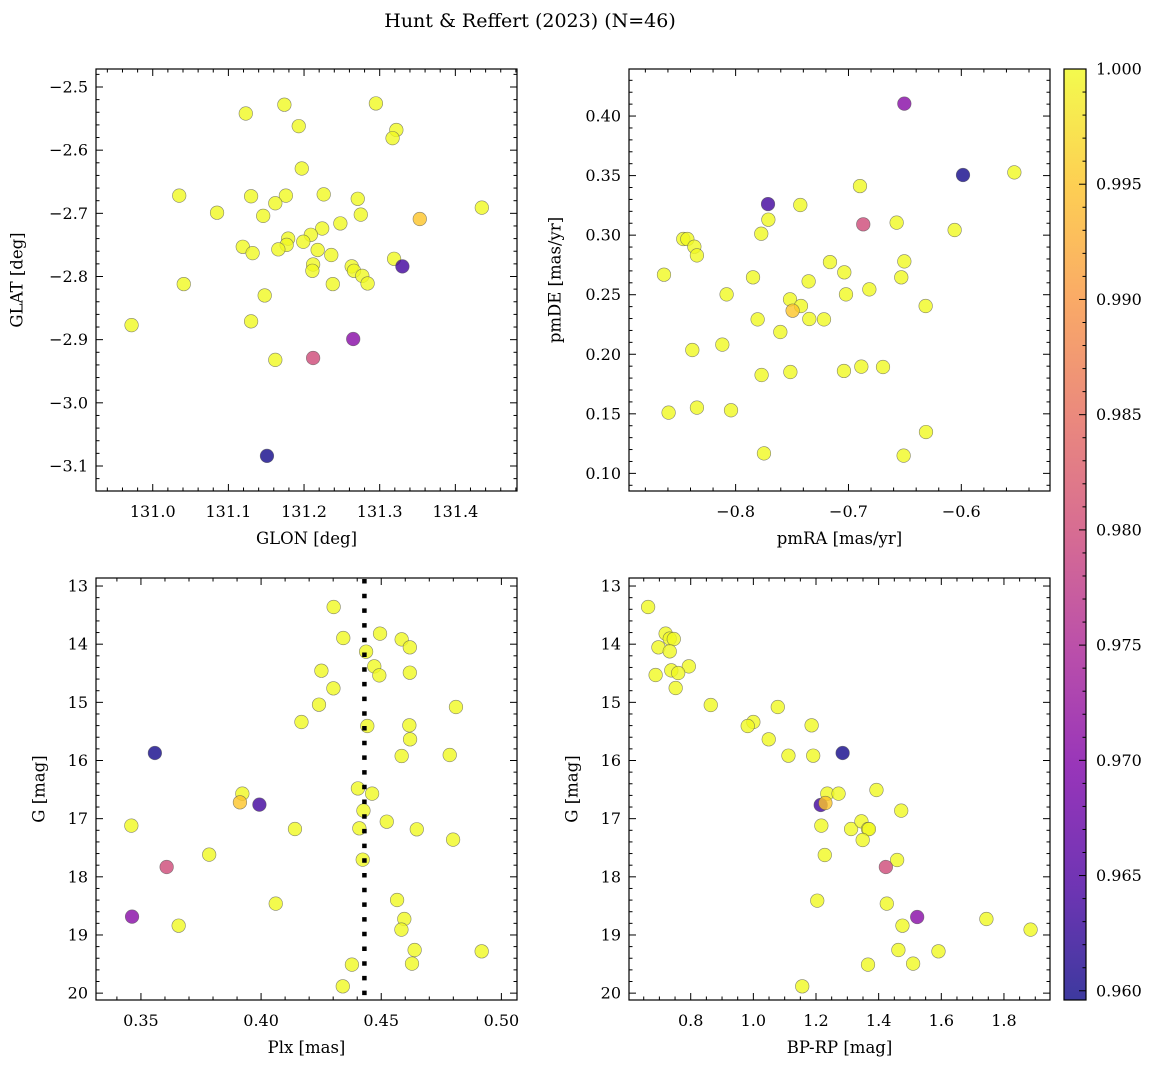 The image size is (1161, 1068). Describe the element at coordinates (502, 1020) in the screenshot. I see `x-tick-label: 0.50` at that location.